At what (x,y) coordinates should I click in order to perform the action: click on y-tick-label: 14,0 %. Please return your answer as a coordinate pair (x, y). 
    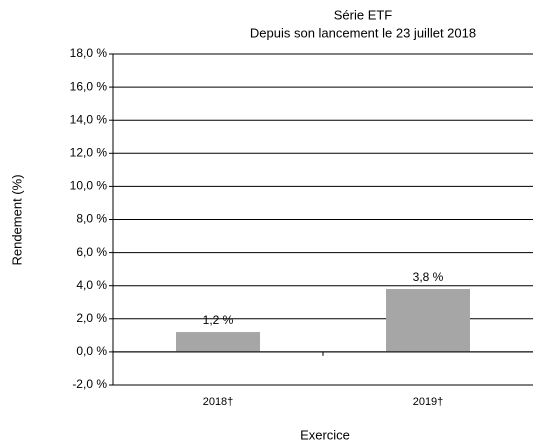
    Looking at the image, I should click on (89, 119).